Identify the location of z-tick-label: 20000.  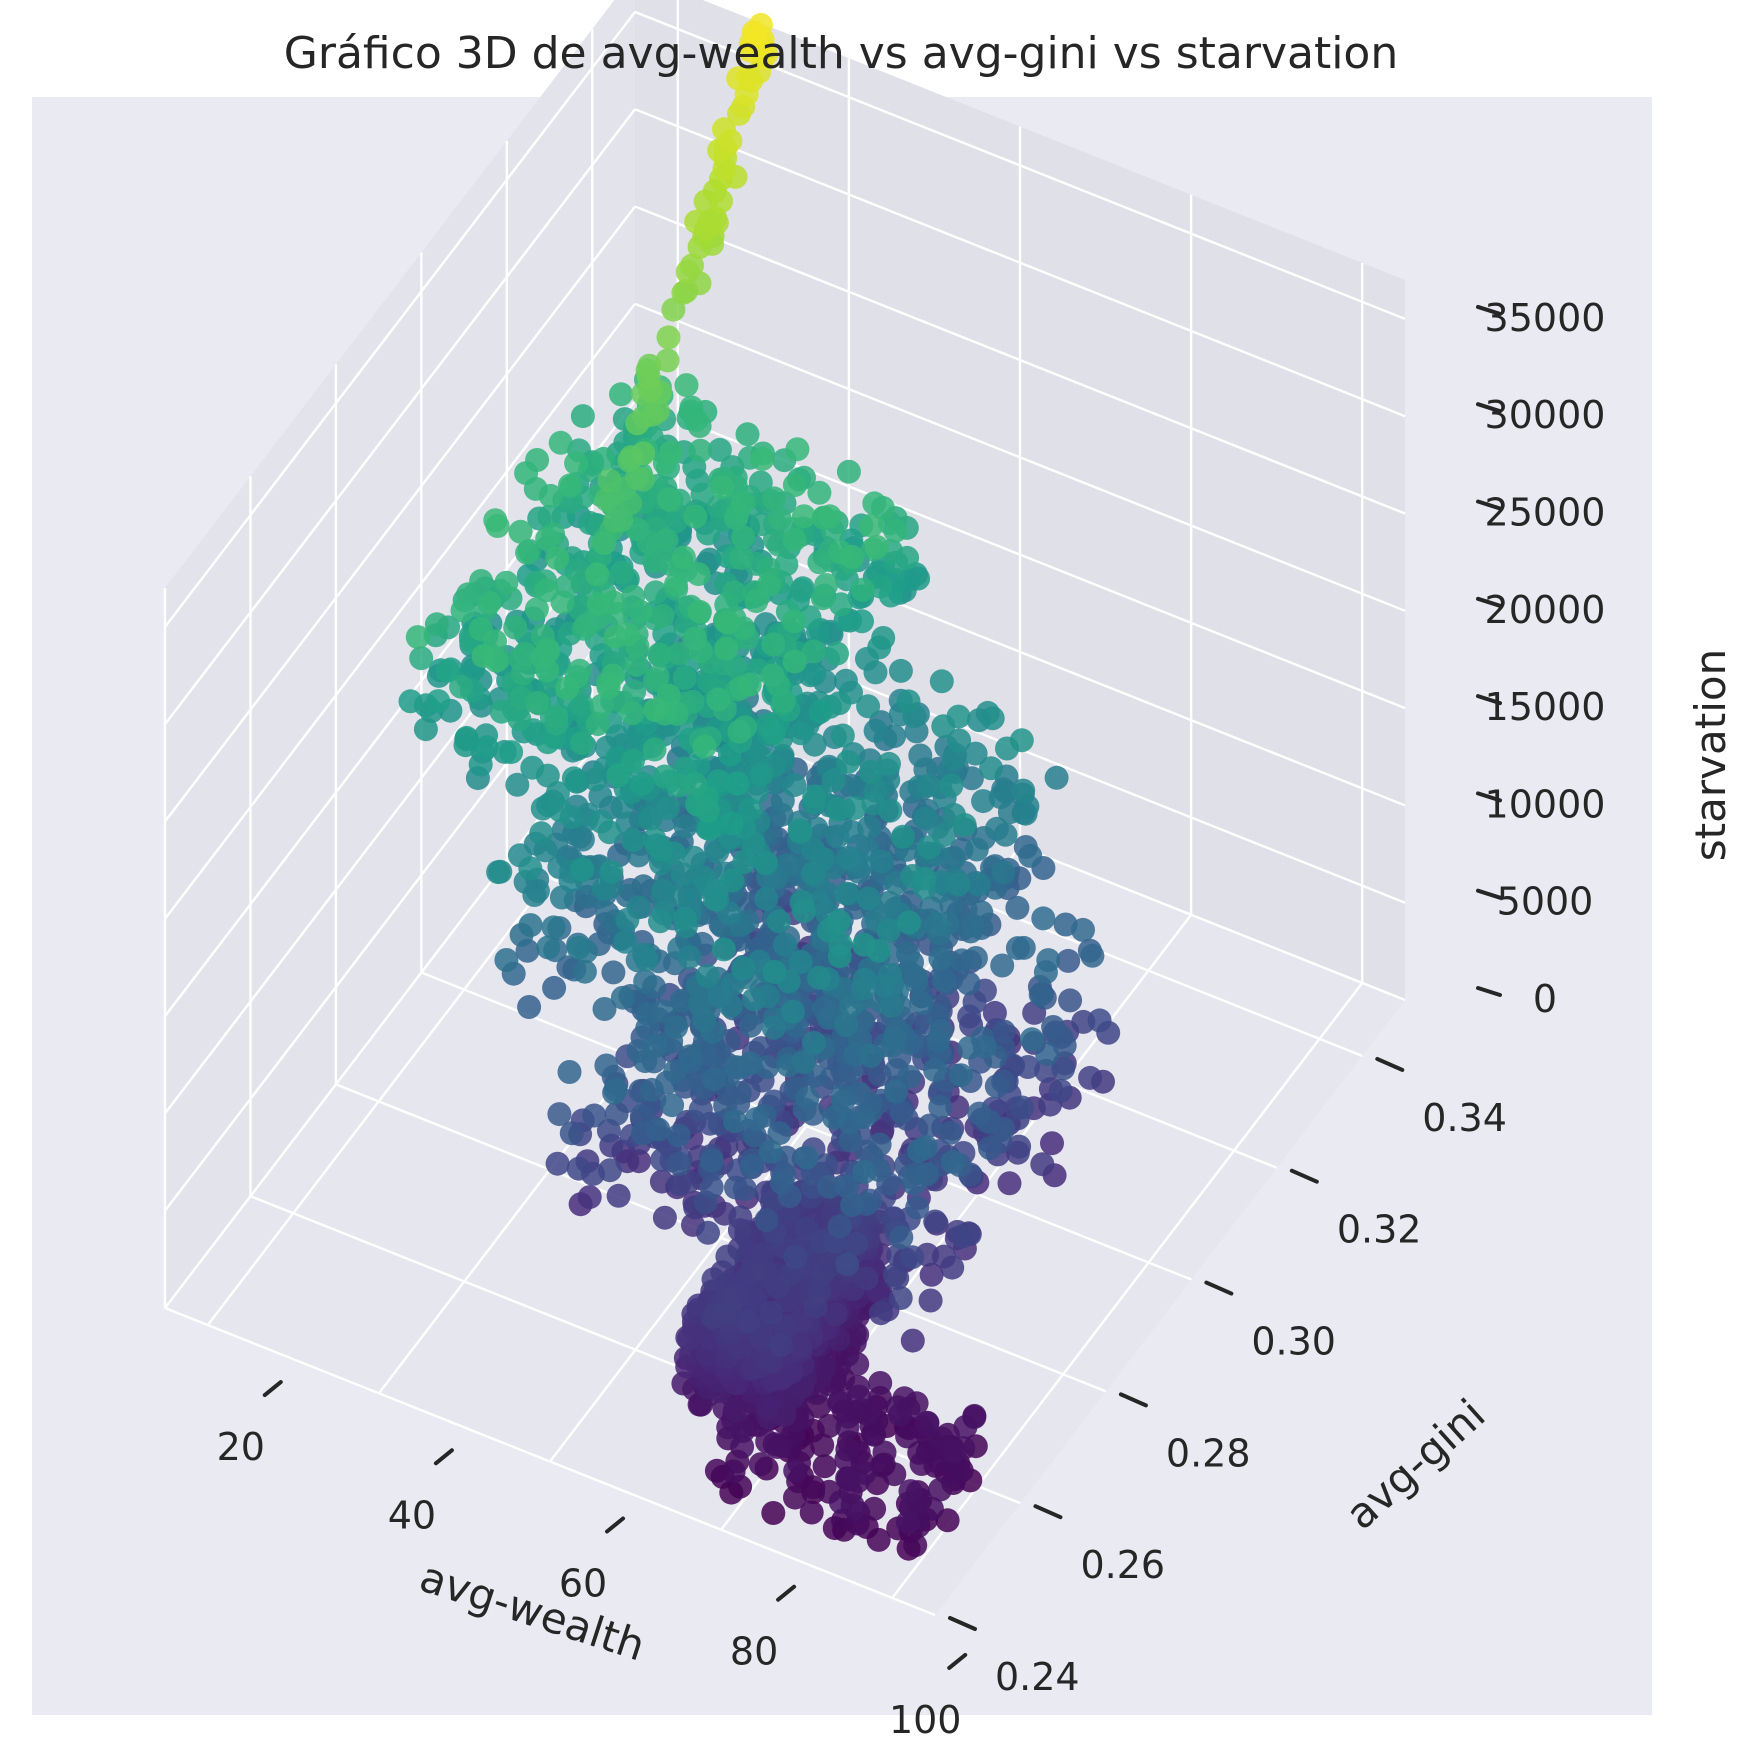
(1545, 610).